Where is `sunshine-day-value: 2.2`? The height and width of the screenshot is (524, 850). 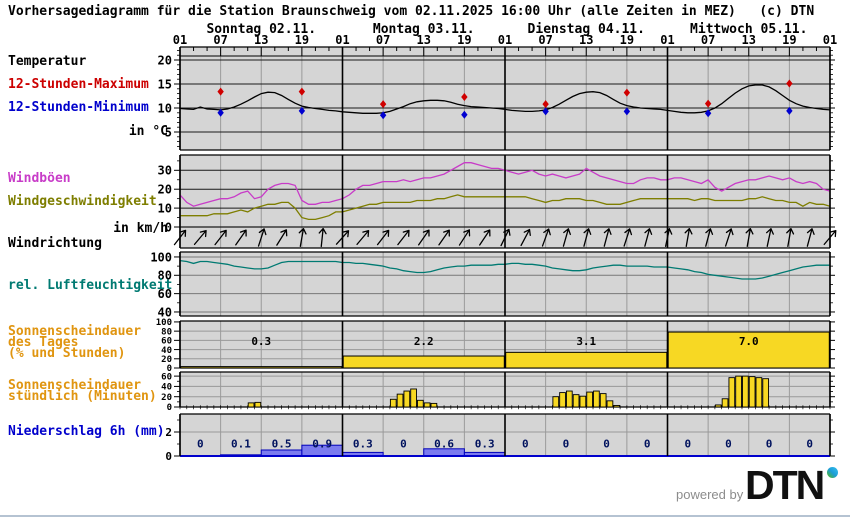 sunshine-day-value: 2.2 is located at coordinates (424, 341).